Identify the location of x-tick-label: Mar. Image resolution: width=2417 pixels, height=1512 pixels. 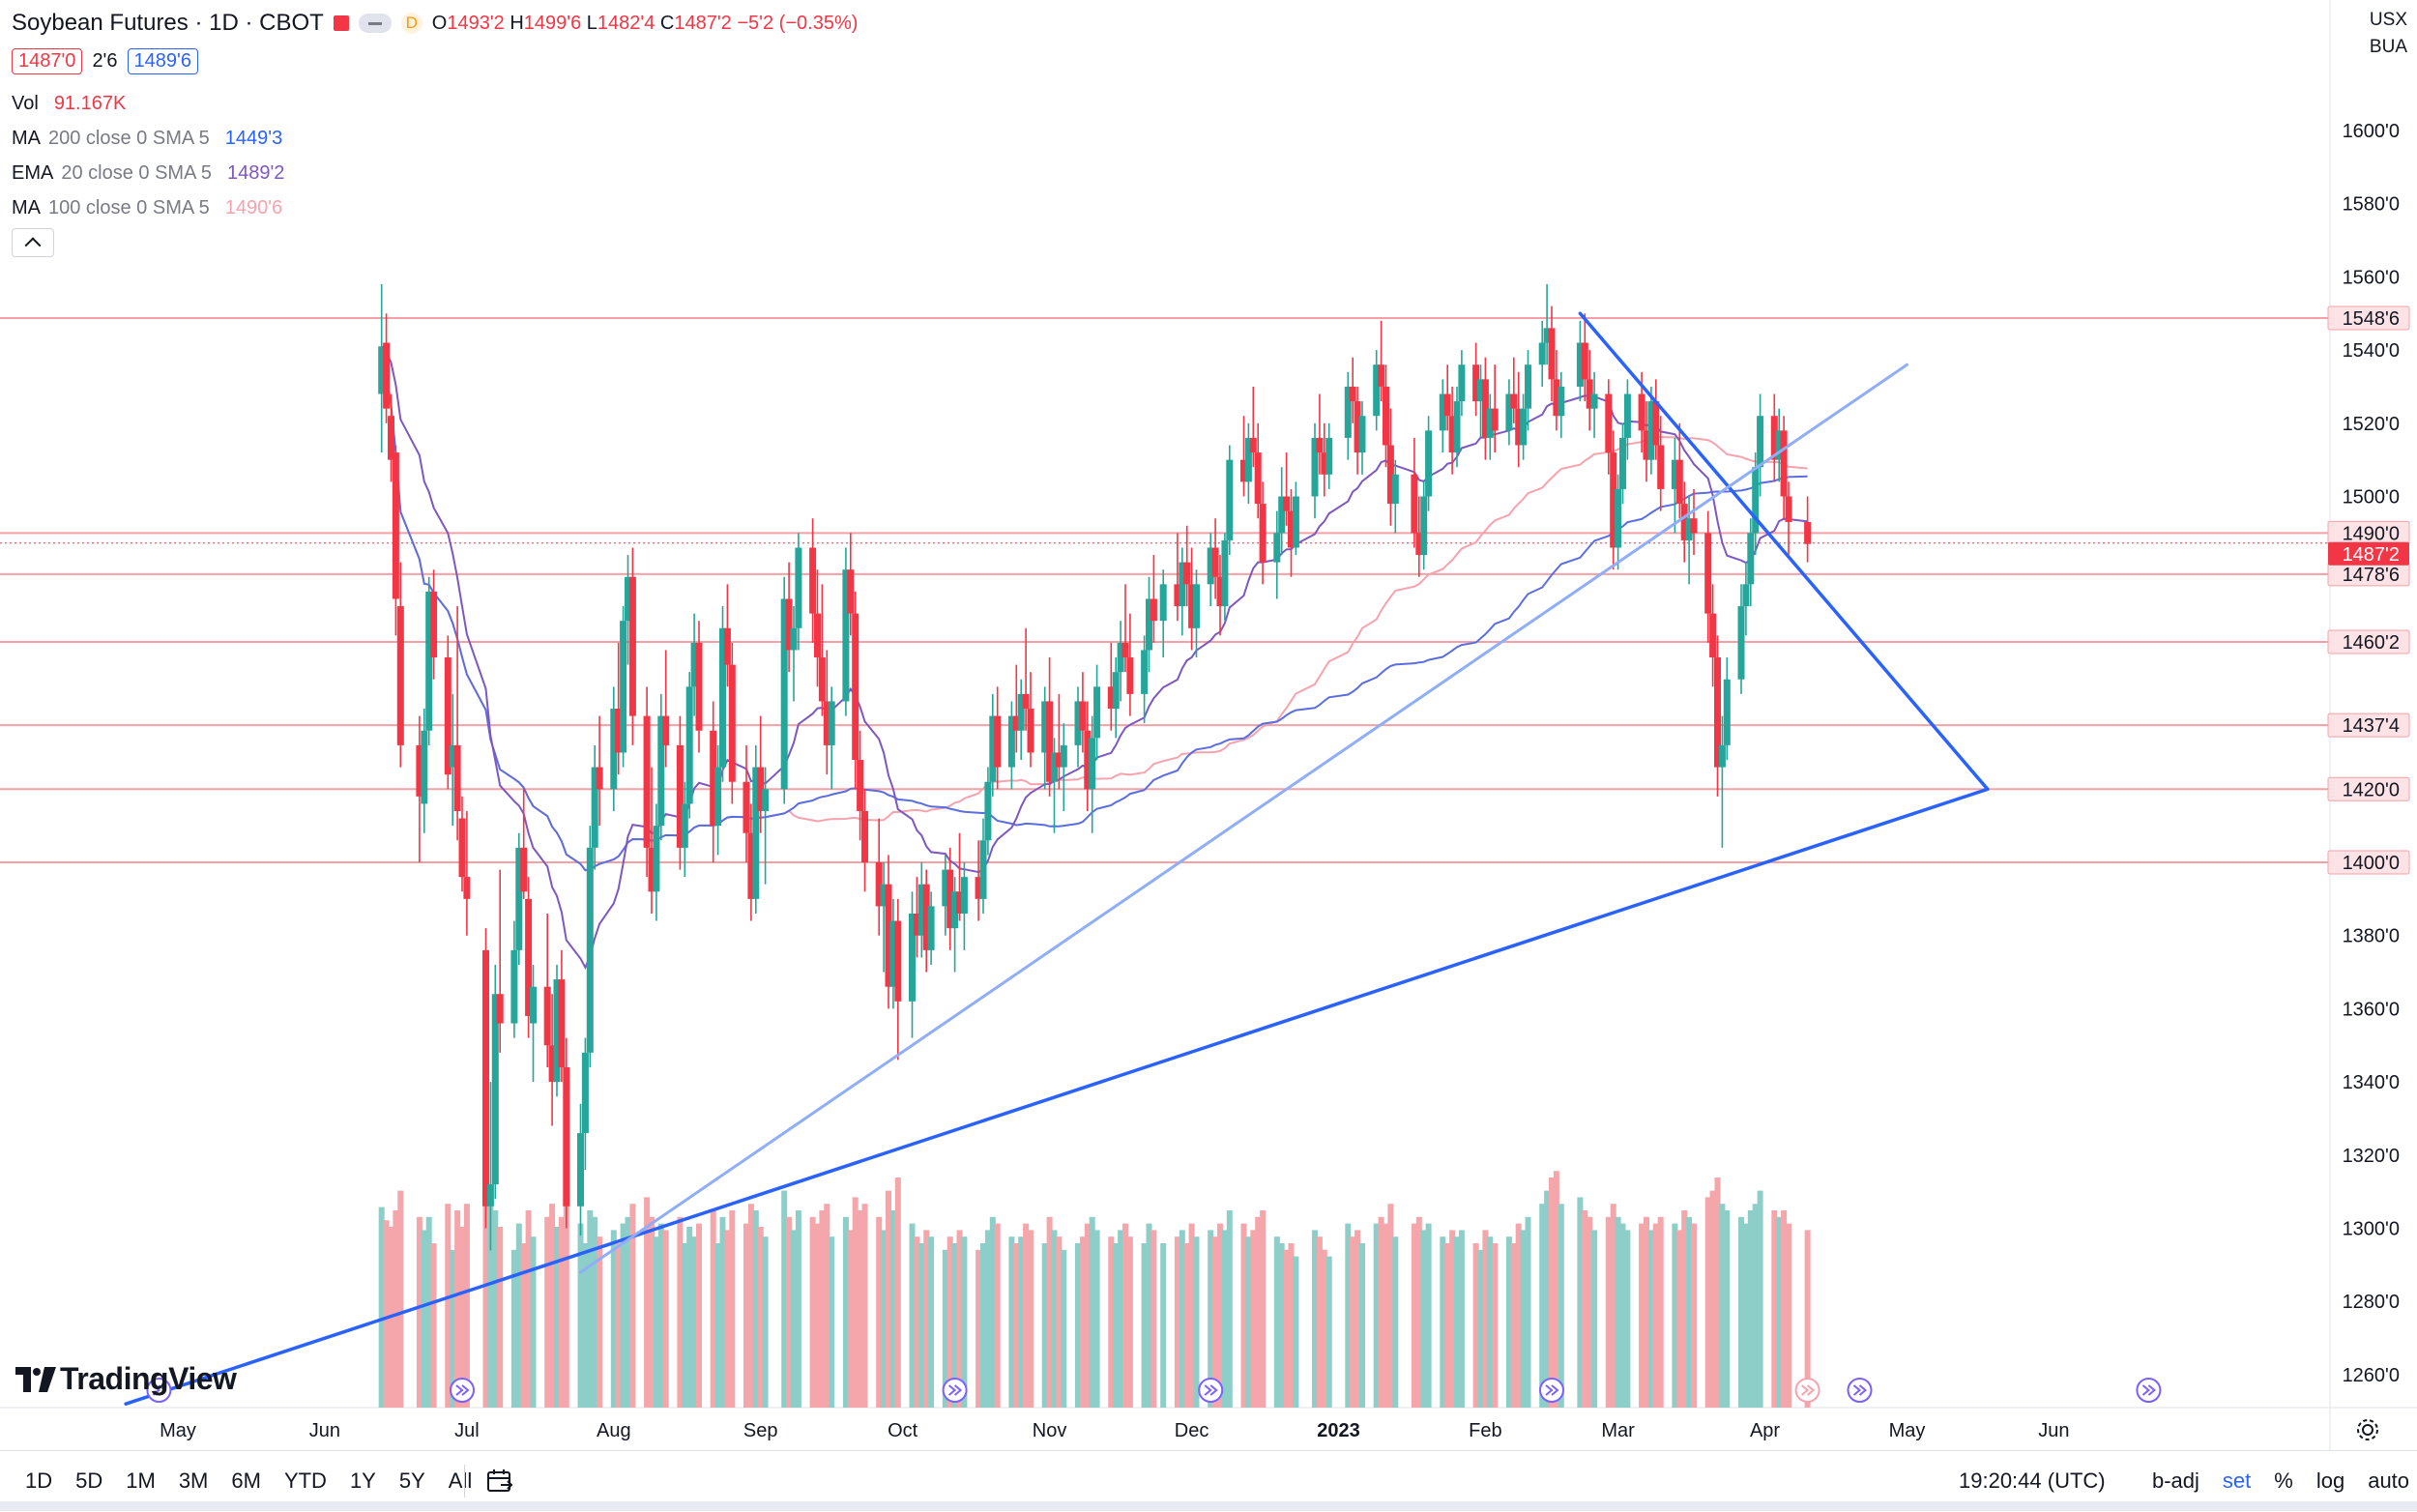
(1618, 1430).